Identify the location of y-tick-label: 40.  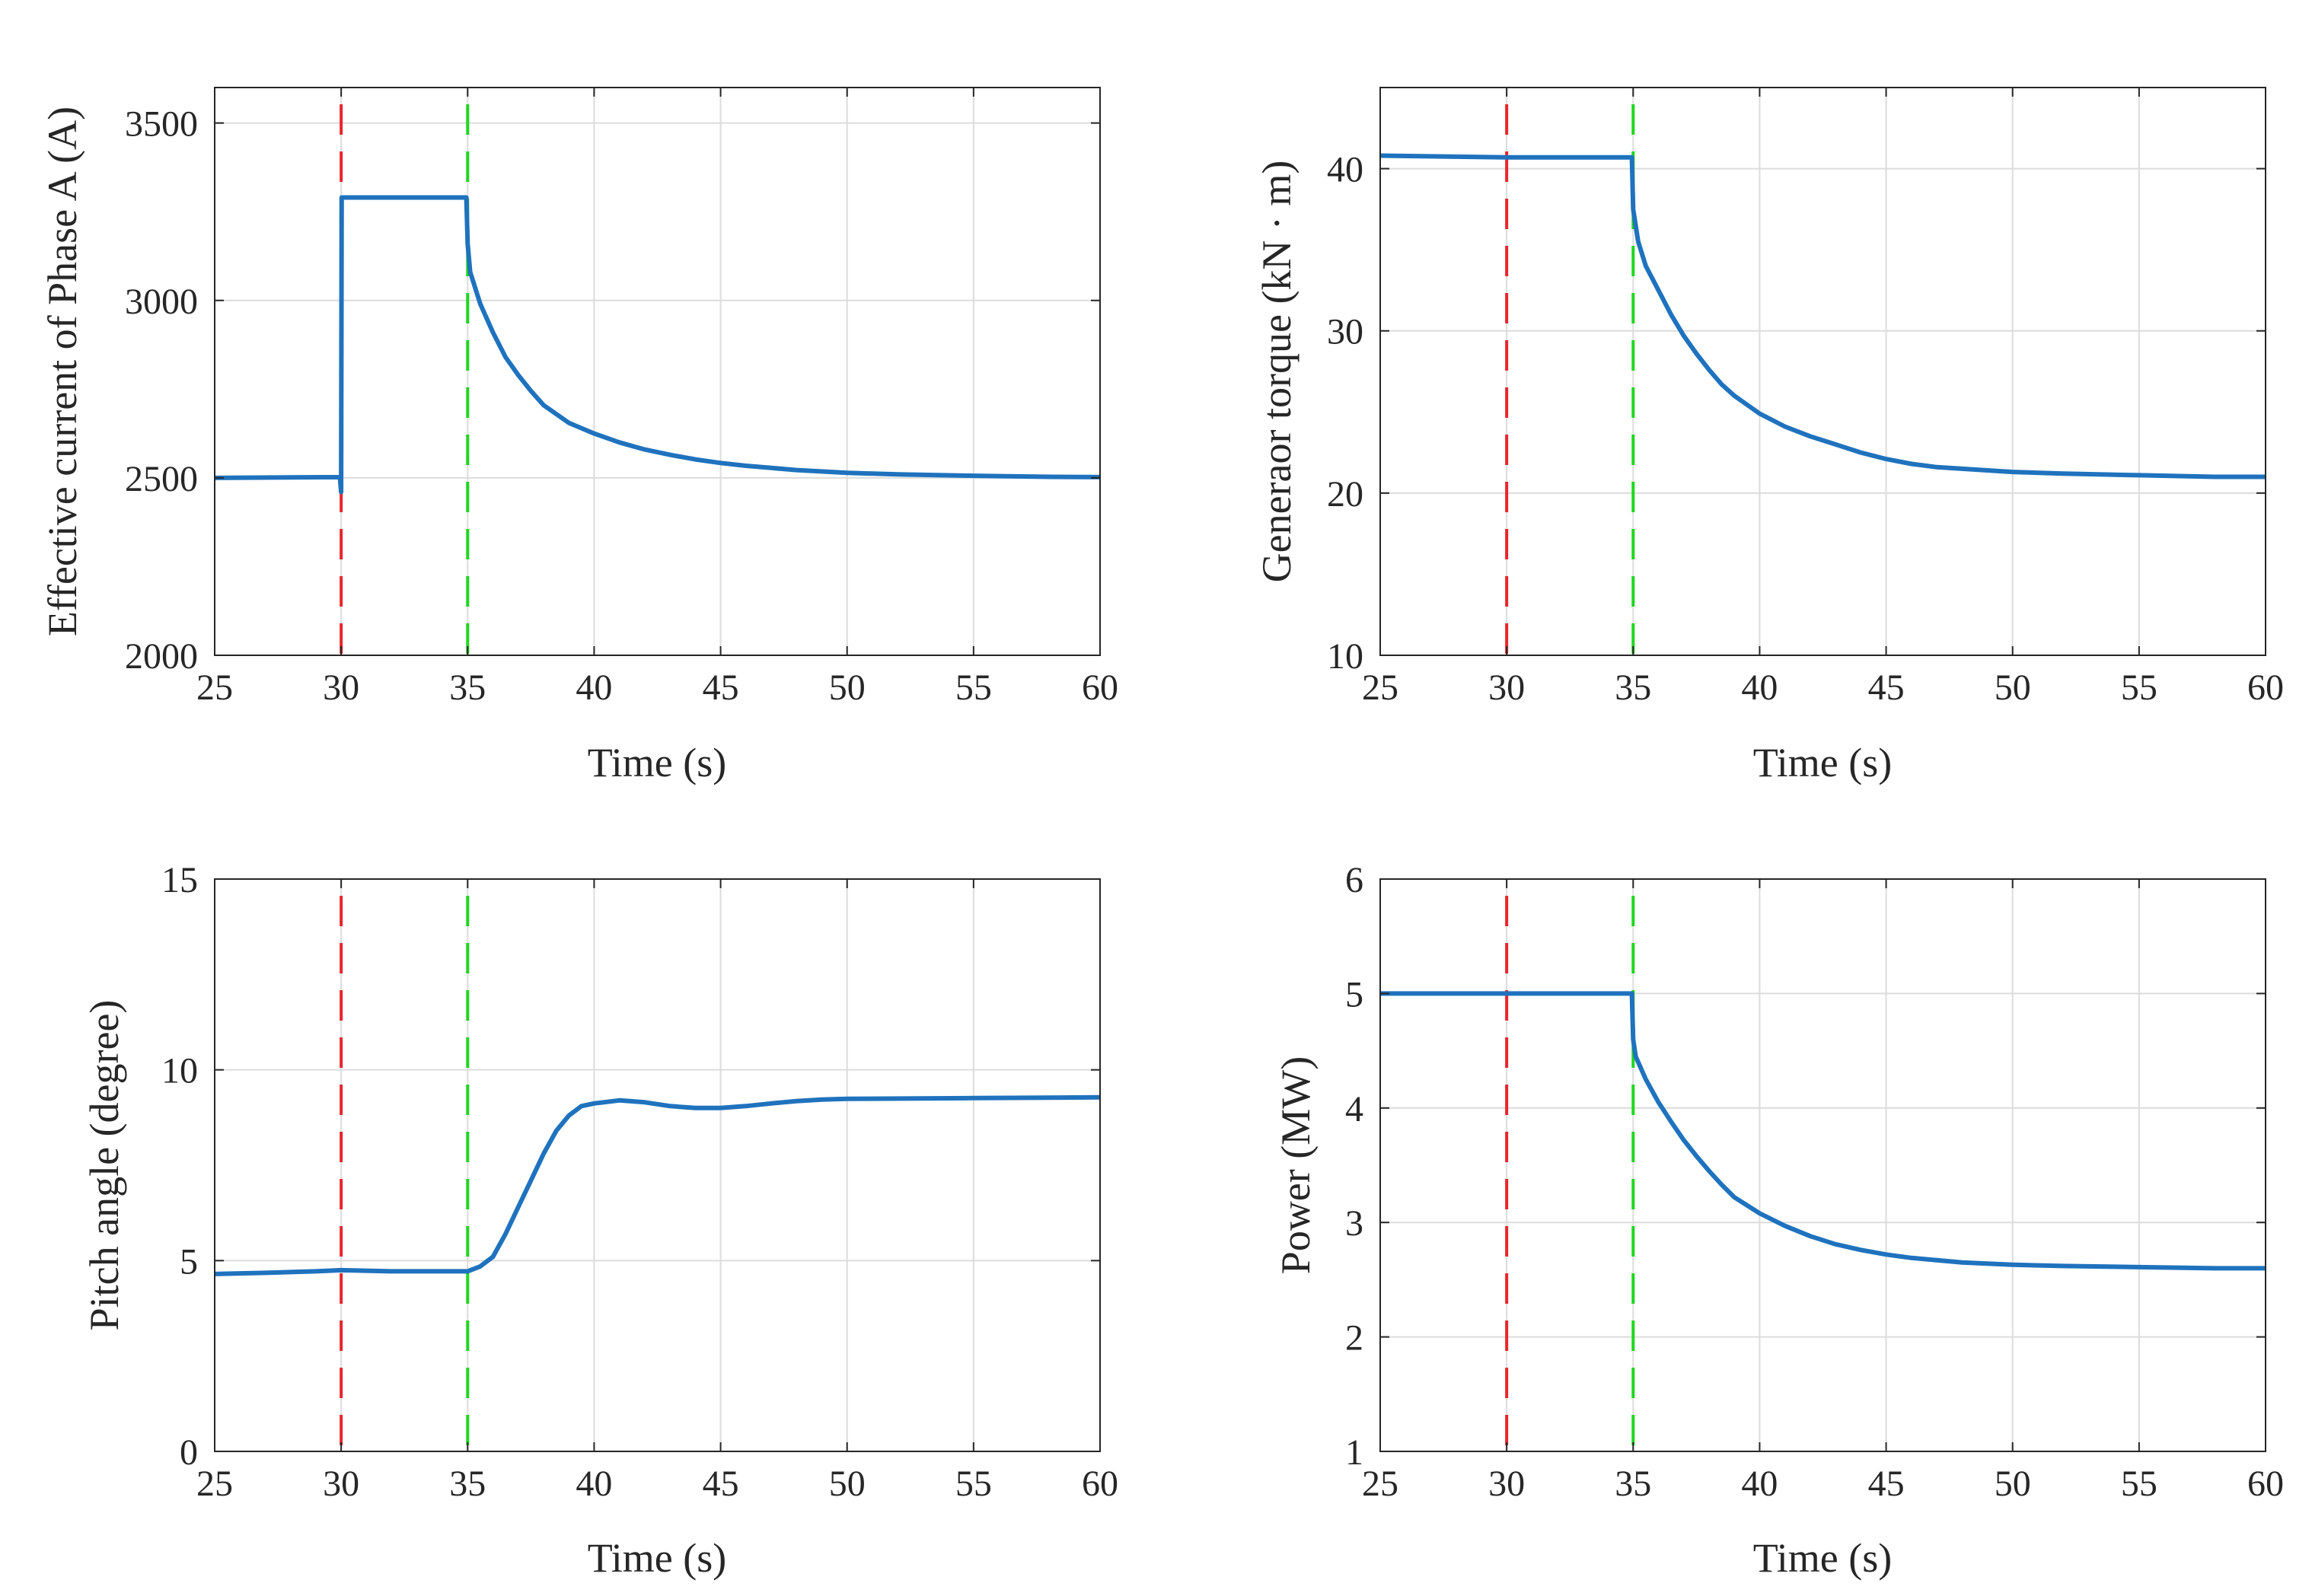
(1345, 170).